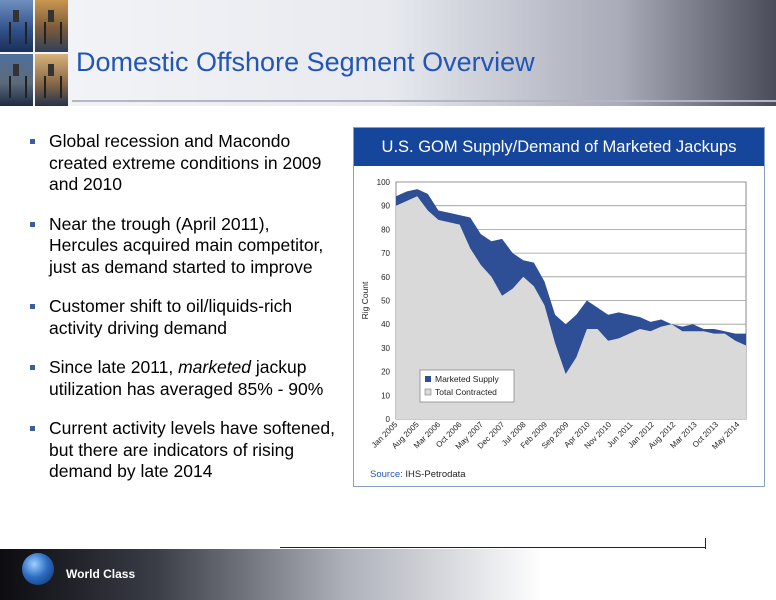 The height and width of the screenshot is (600, 776). I want to click on footer-tagline: World Class, so click(101, 574).